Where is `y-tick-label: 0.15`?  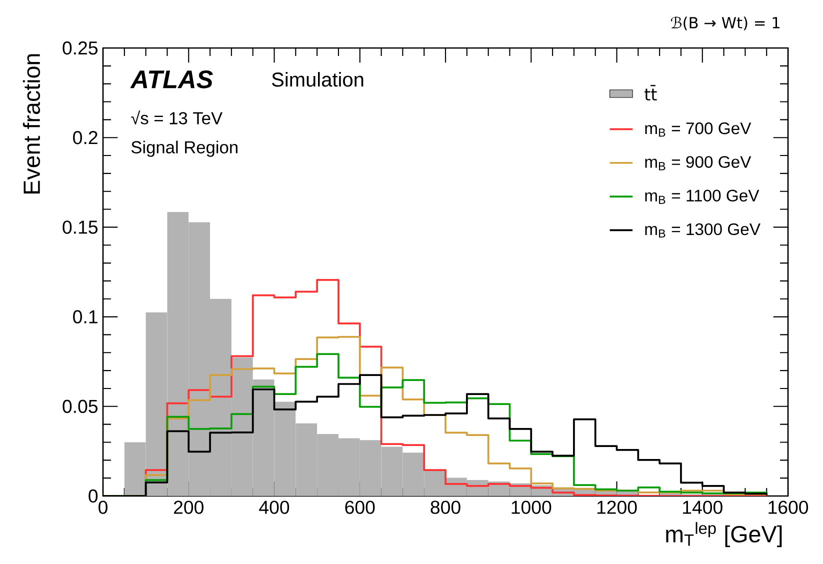
y-tick-label: 0.15 is located at coordinates (80, 227).